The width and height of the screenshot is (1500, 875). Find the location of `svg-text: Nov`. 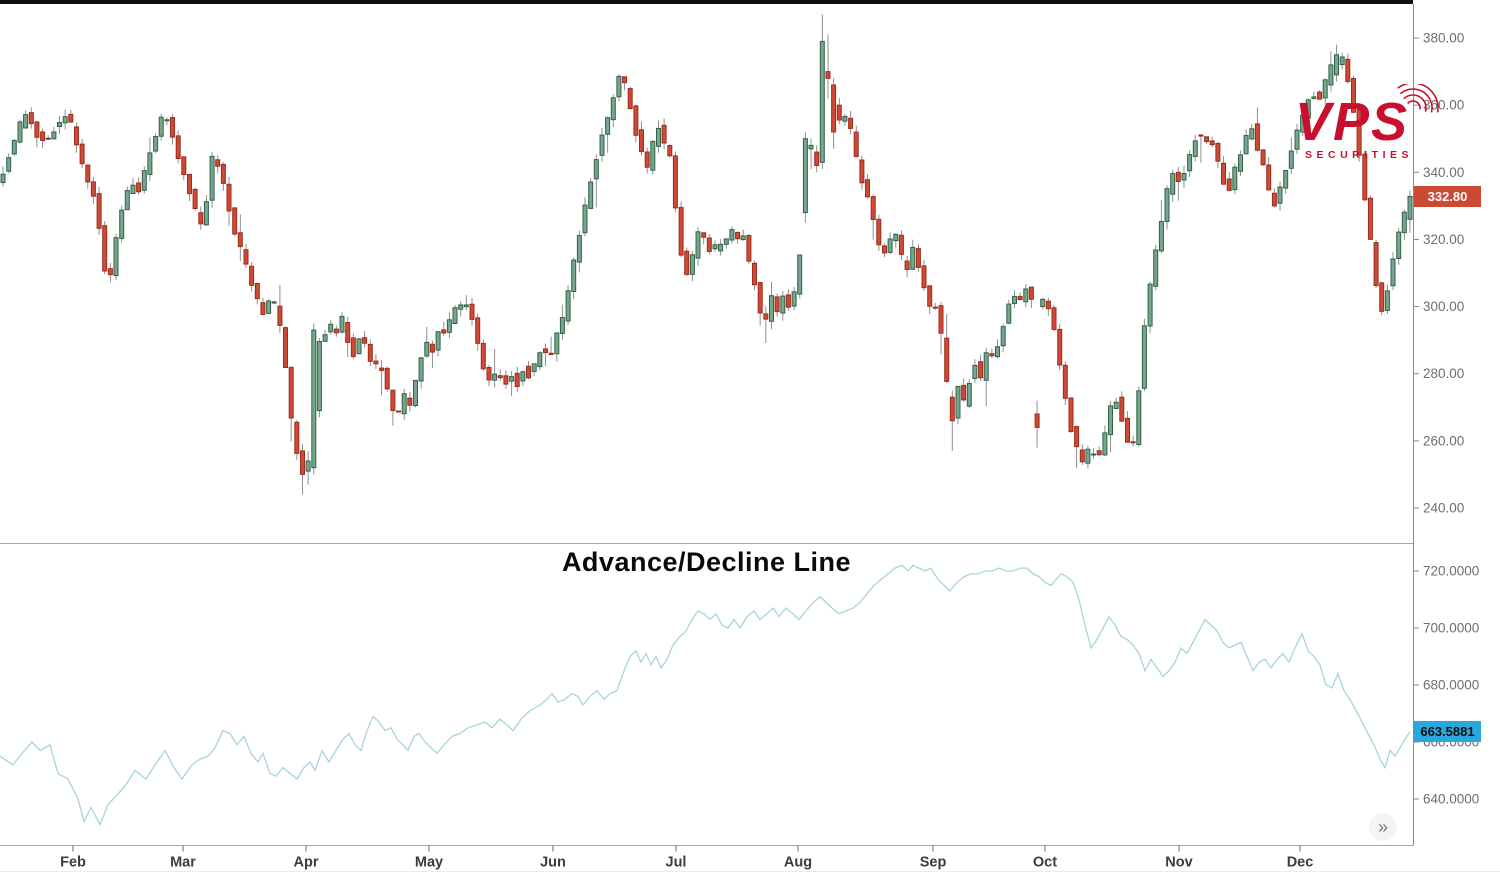

svg-text: Nov is located at coordinates (1178, 863).